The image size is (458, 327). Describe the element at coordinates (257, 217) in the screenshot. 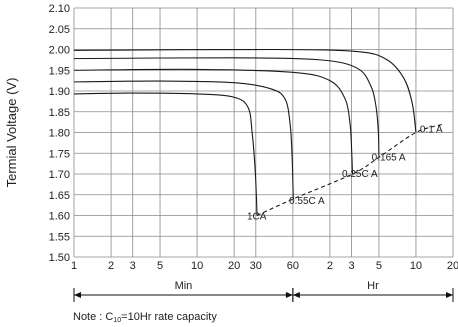

I see `series-label: 1CA` at that location.